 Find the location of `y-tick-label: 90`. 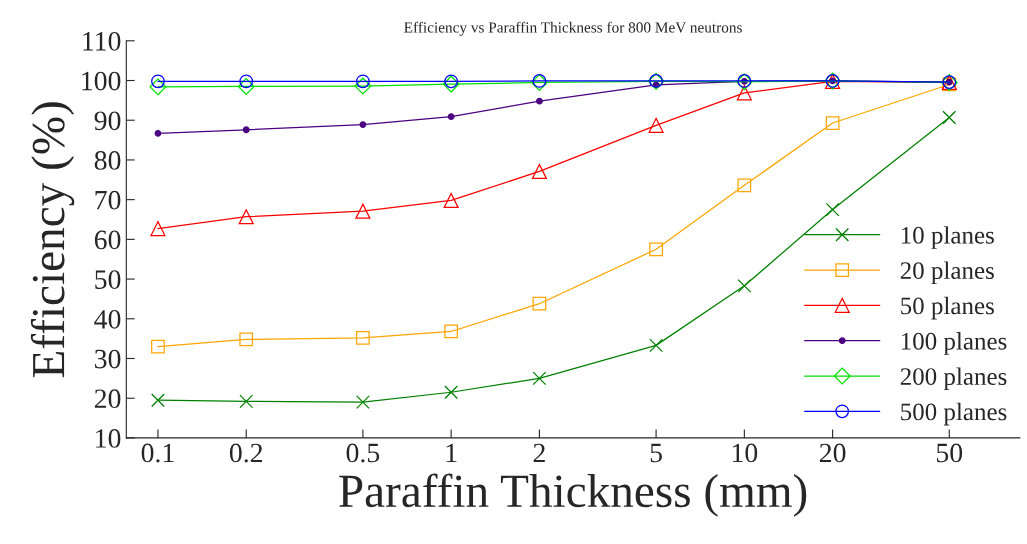

y-tick-label: 90 is located at coordinates (107, 121).